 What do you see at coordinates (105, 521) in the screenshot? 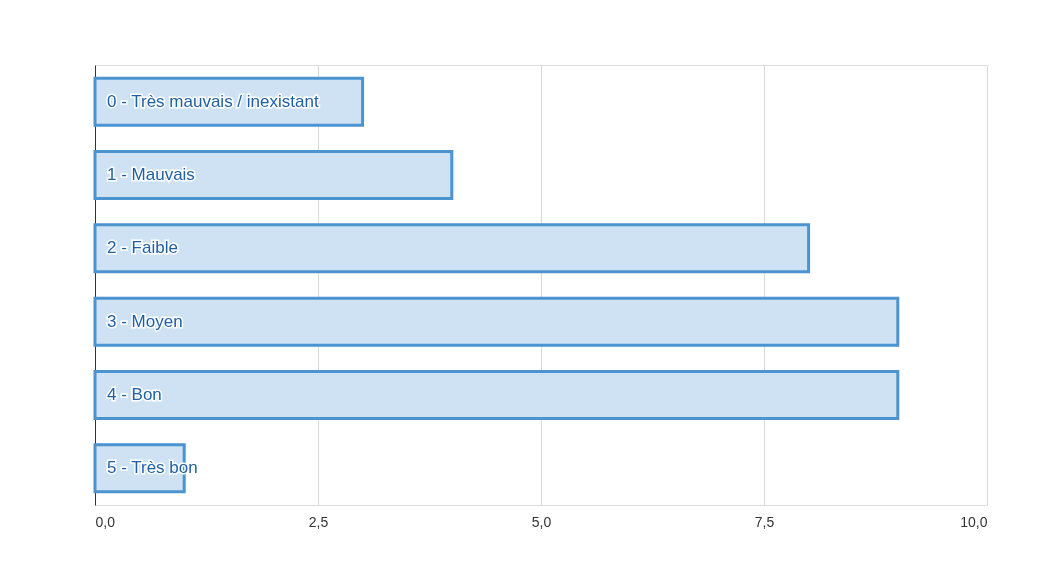
I see `x-tick-label: 0,0` at bounding box center [105, 521].